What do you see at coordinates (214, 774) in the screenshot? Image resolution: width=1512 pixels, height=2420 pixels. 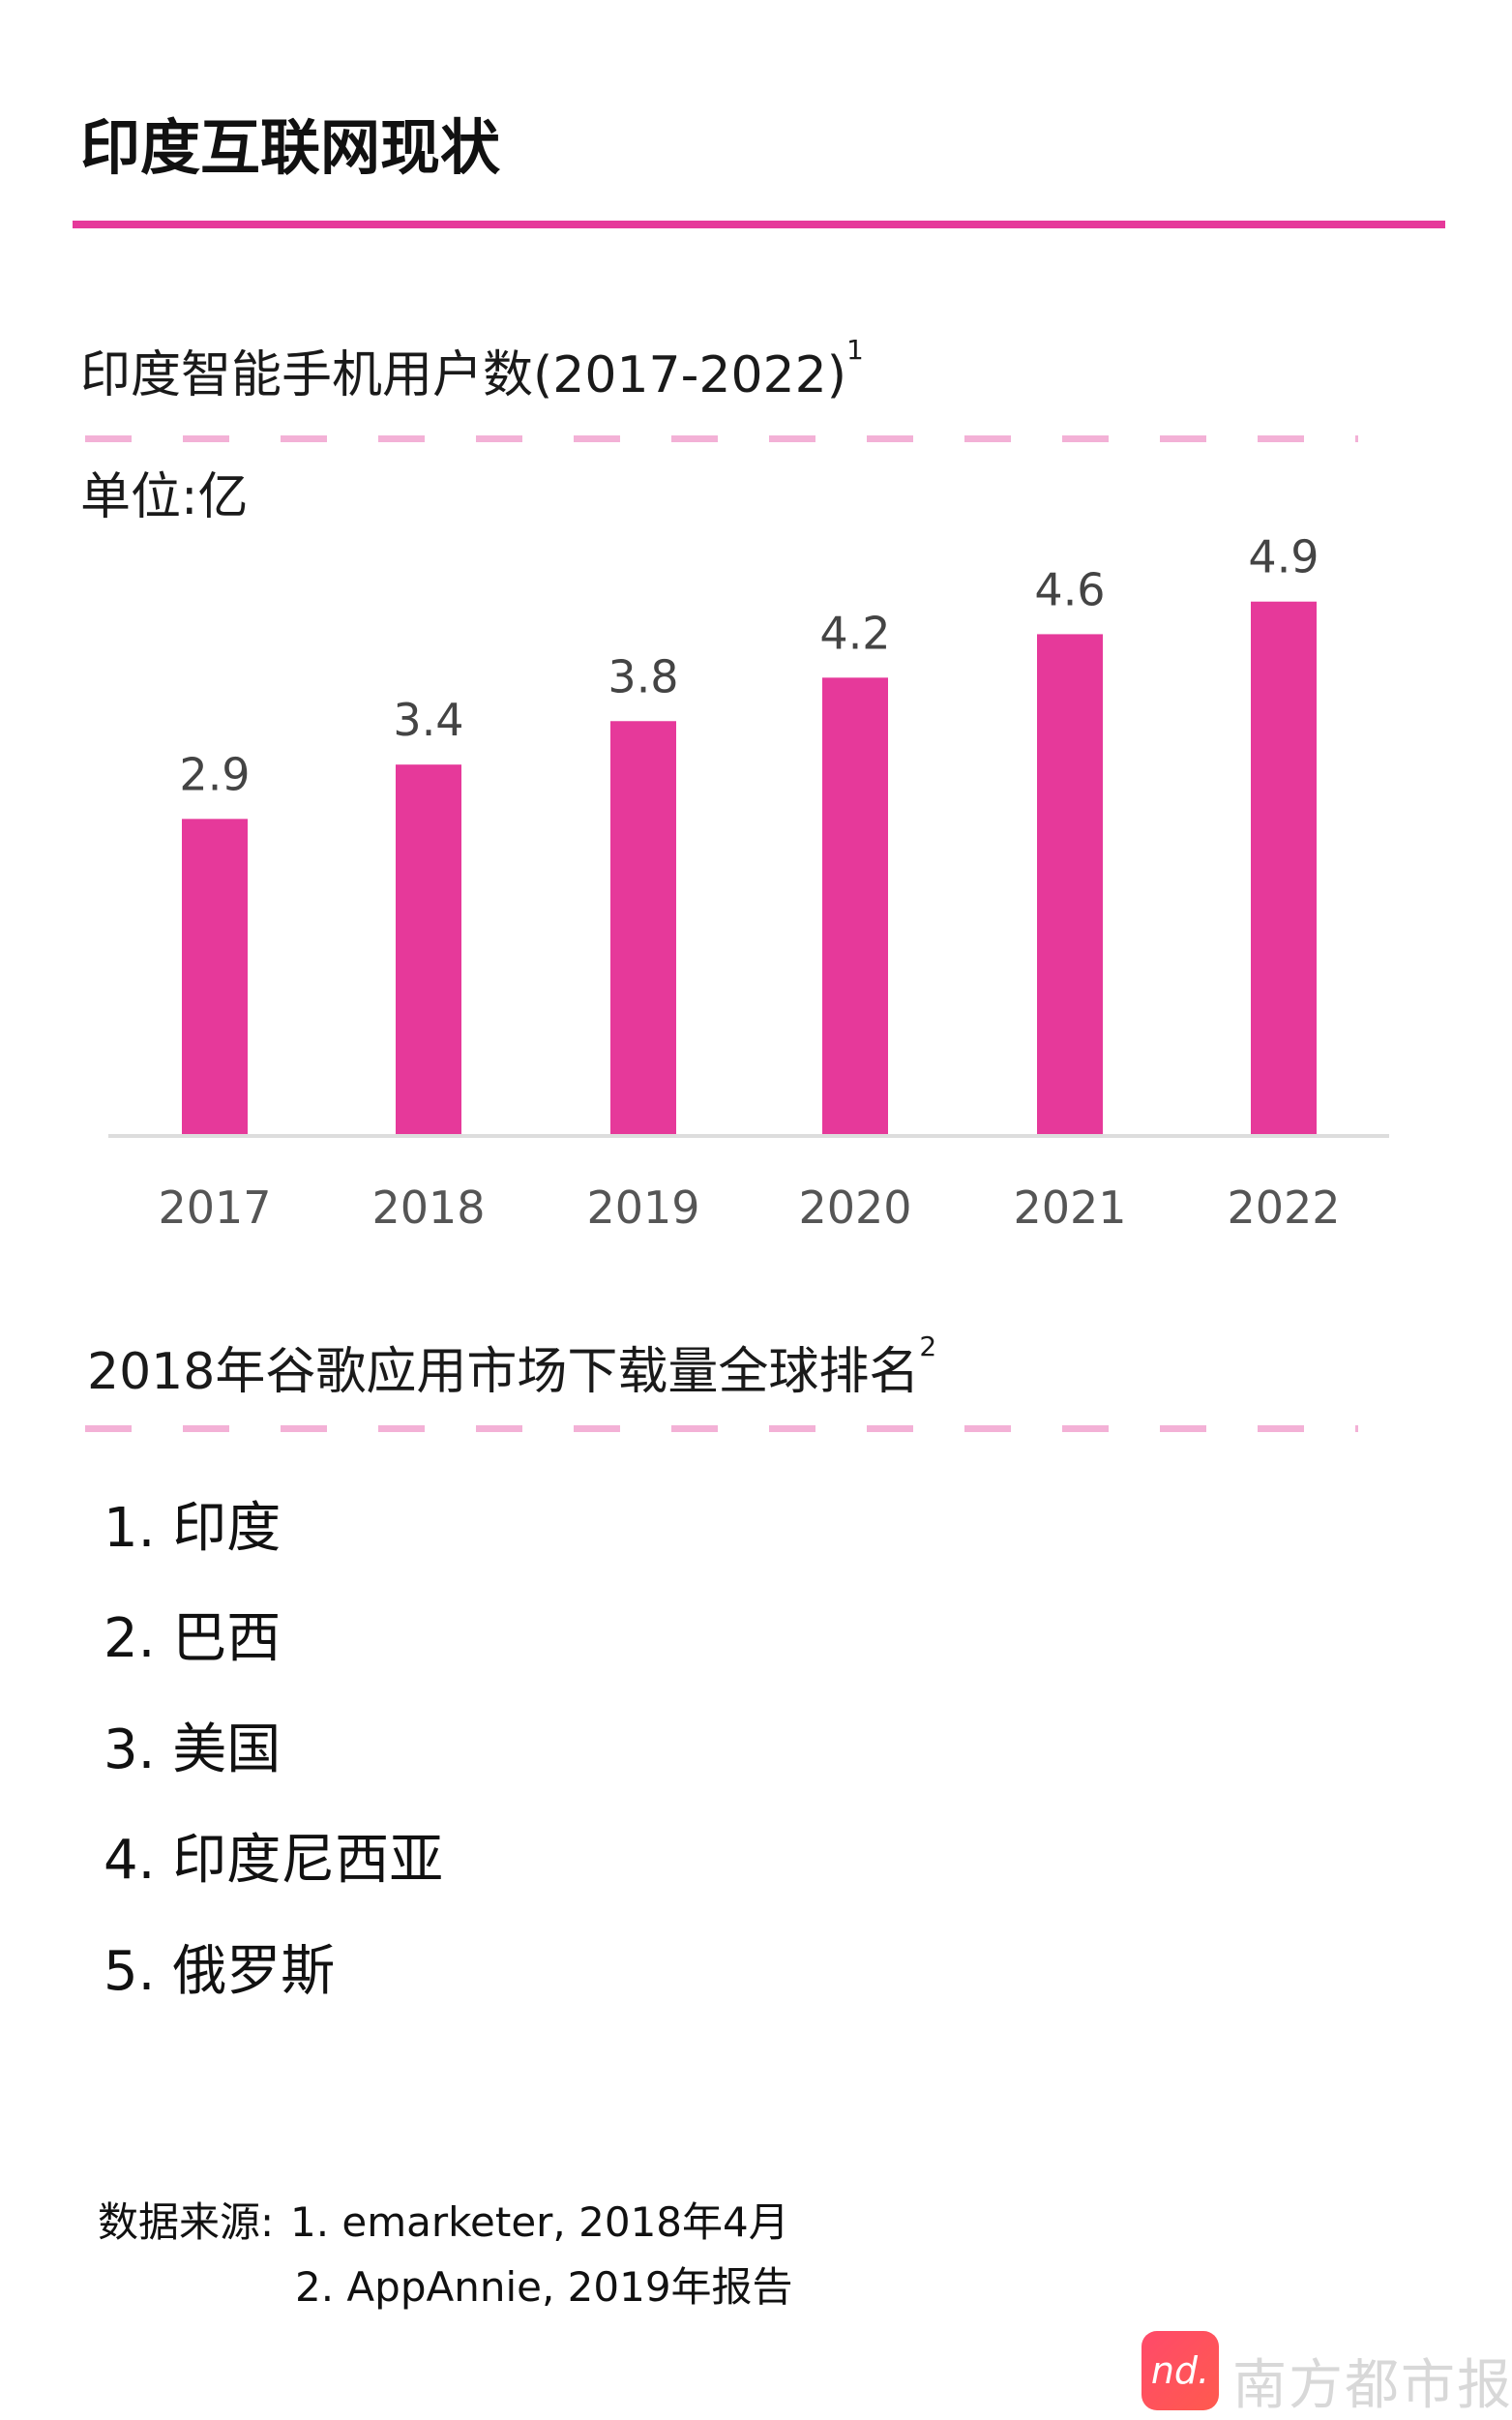 I see `data-label: 2.9` at bounding box center [214, 774].